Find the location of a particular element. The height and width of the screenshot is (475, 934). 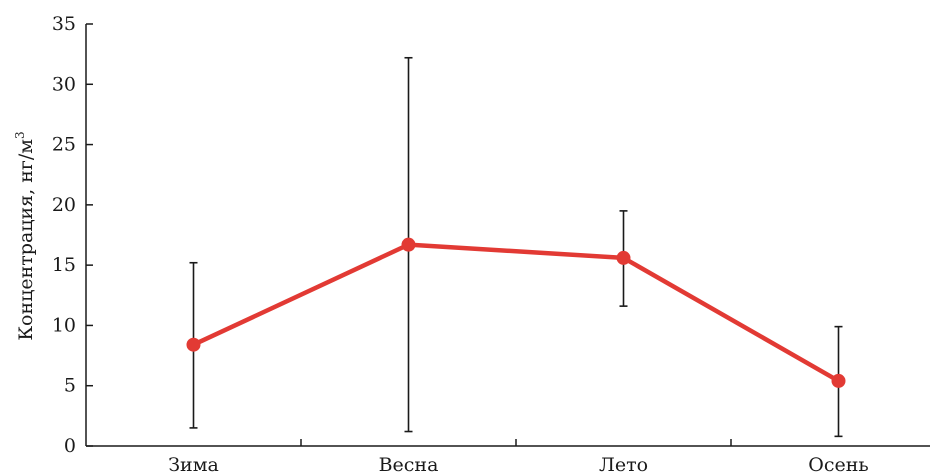

y-tick-label: 0 is located at coordinates (70, 446).